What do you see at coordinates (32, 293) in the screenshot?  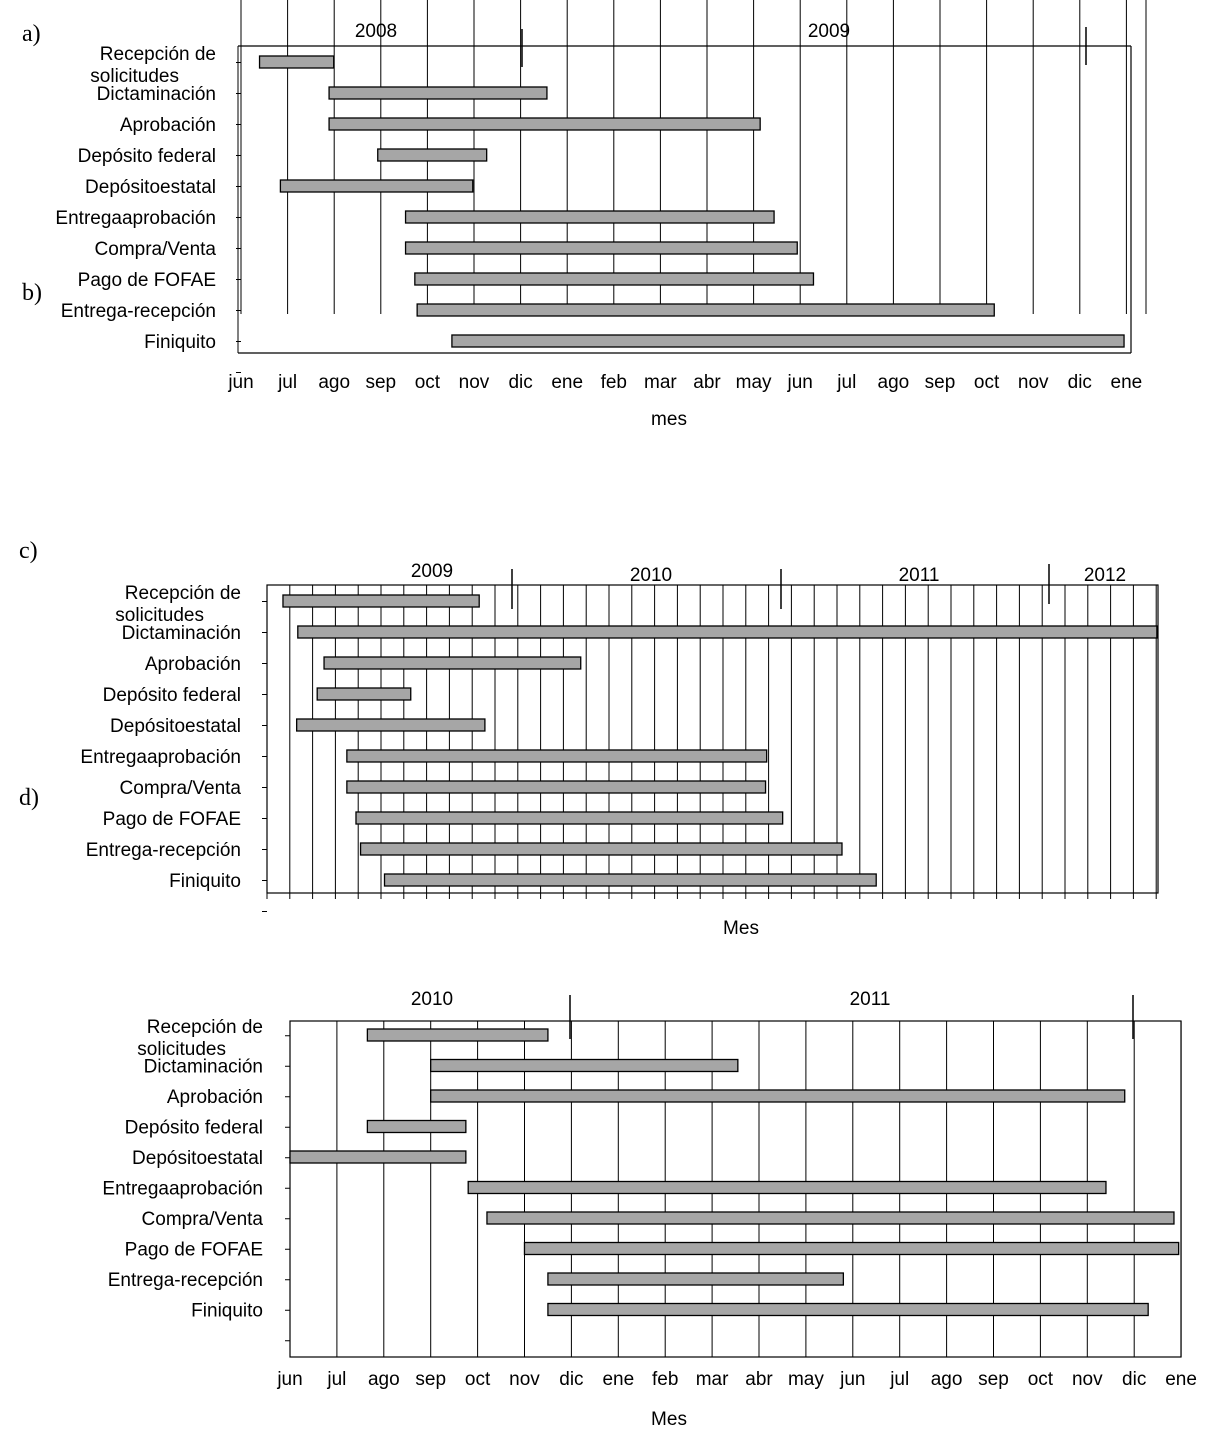 I see `panel-letter: b)` at bounding box center [32, 293].